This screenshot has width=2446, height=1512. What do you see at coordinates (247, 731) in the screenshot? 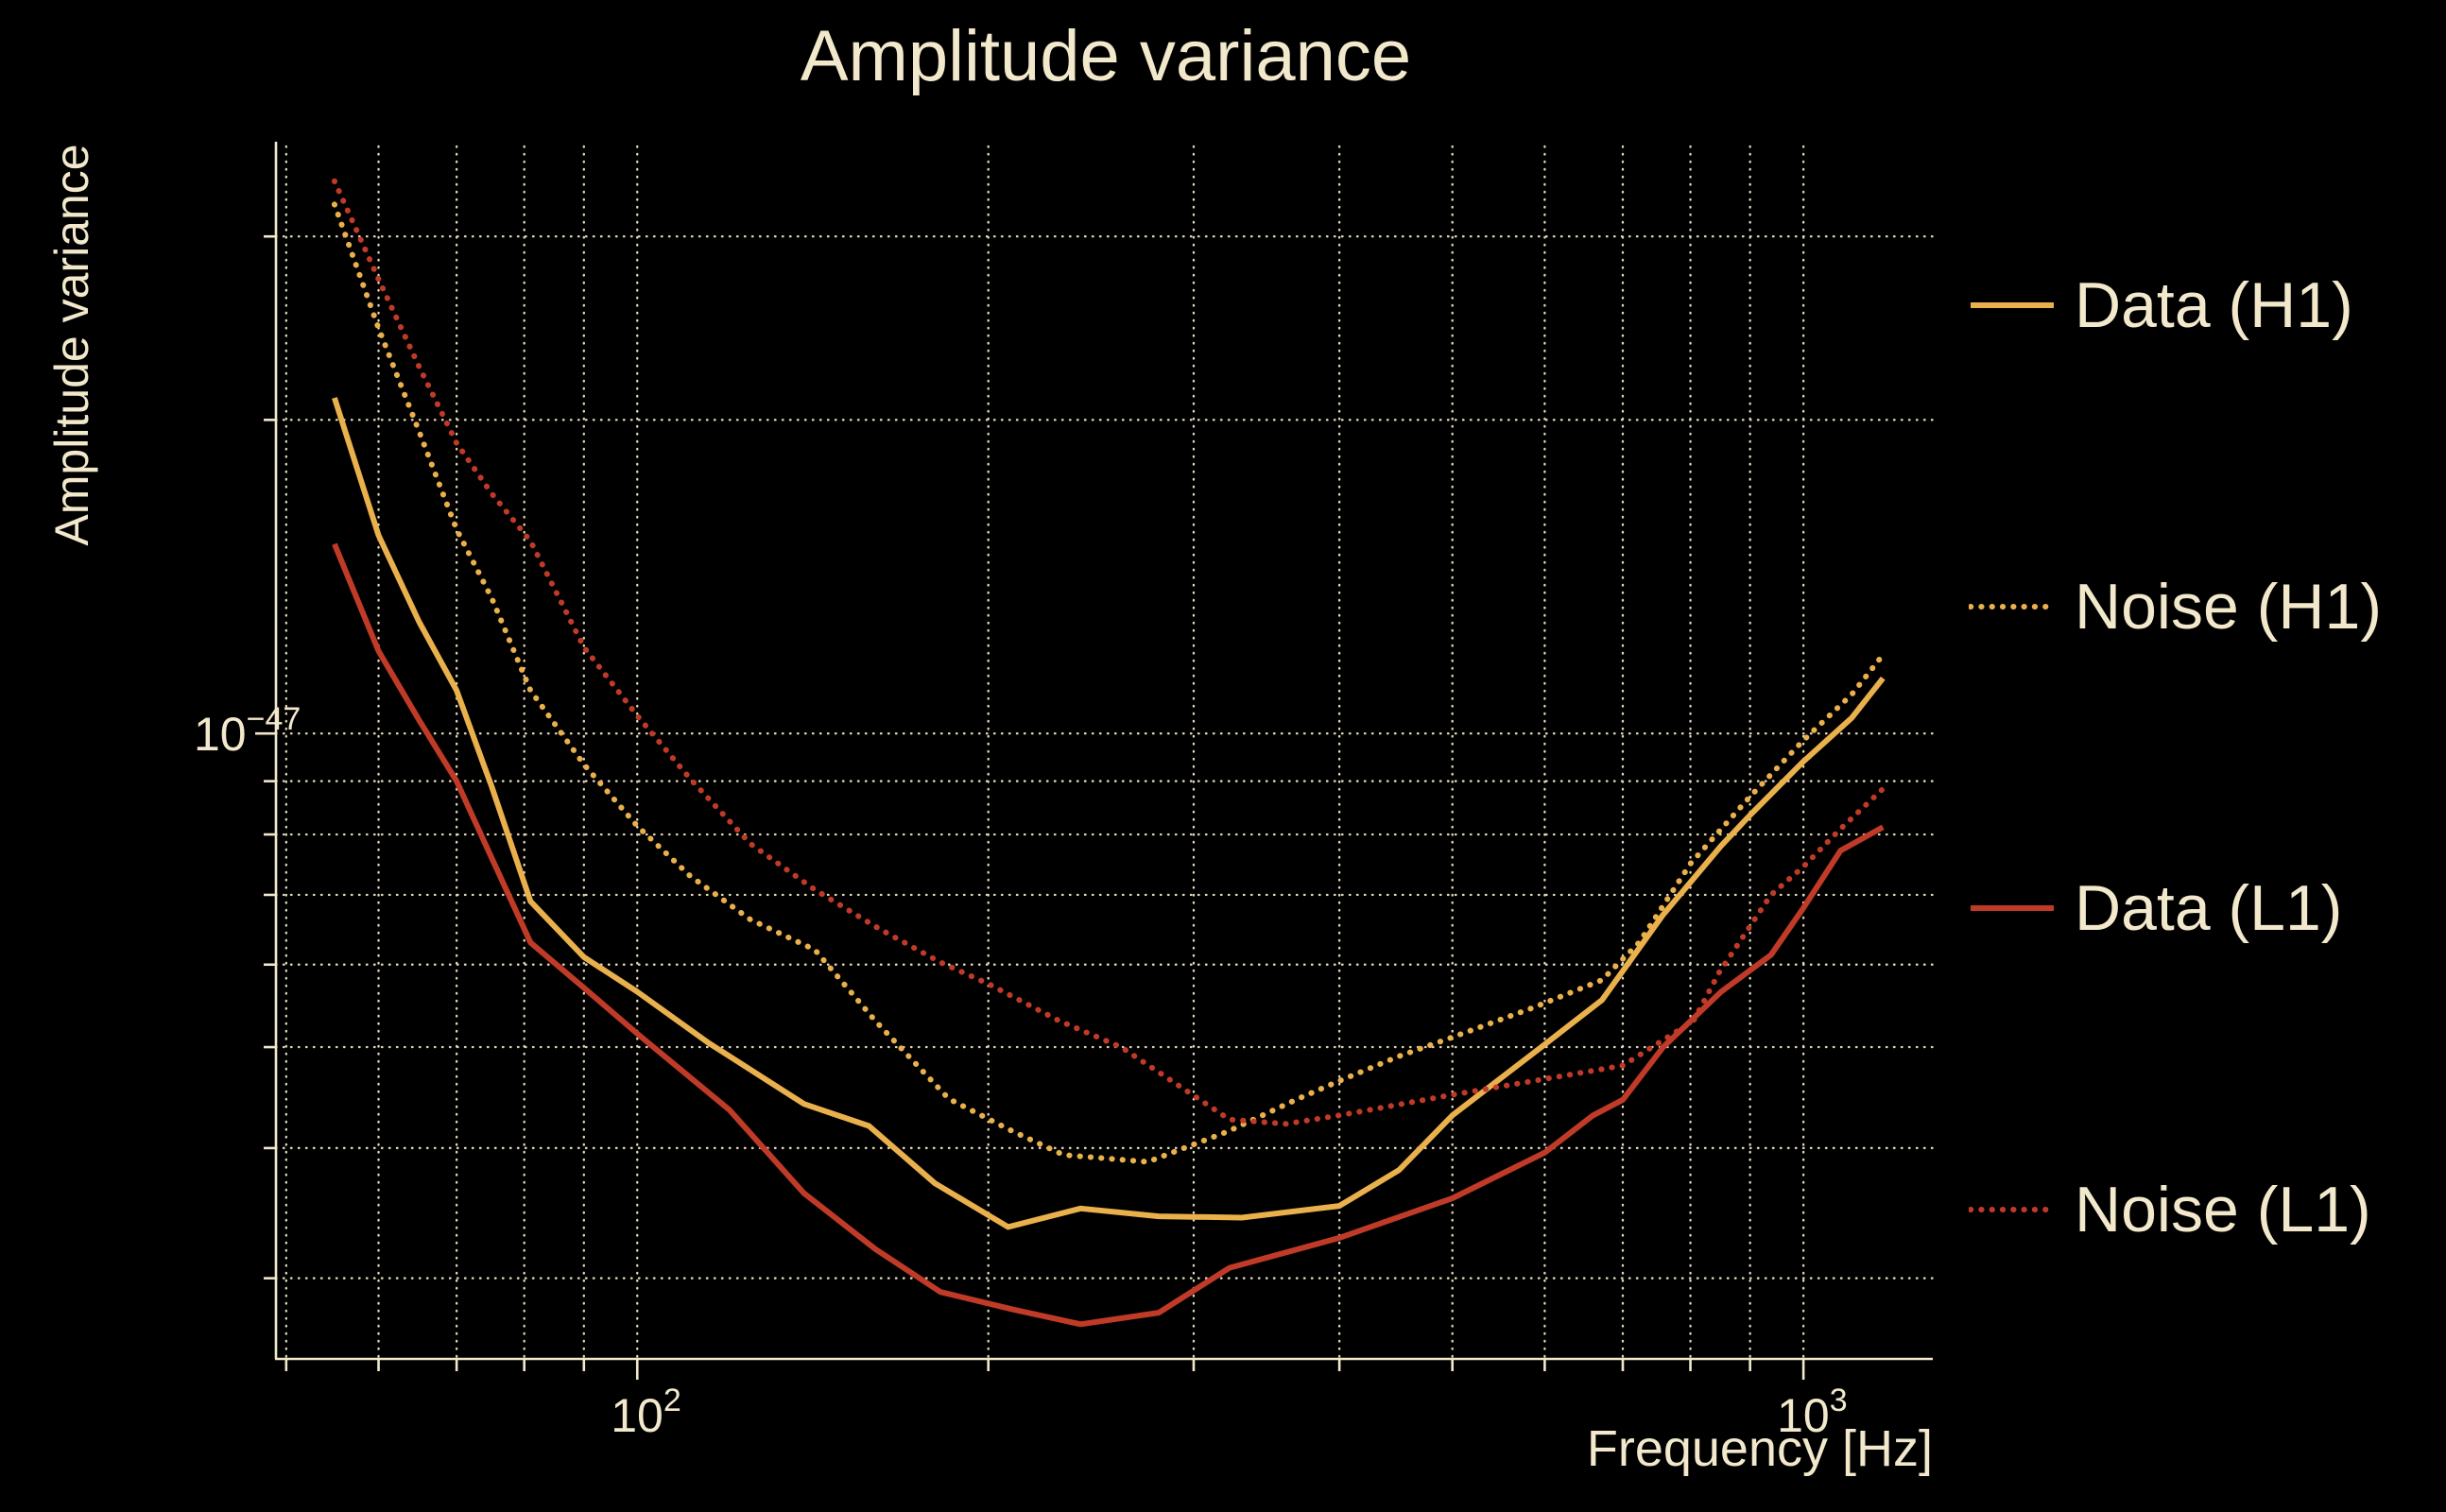
I see `y-tick-label: 10−47` at bounding box center [247, 731].